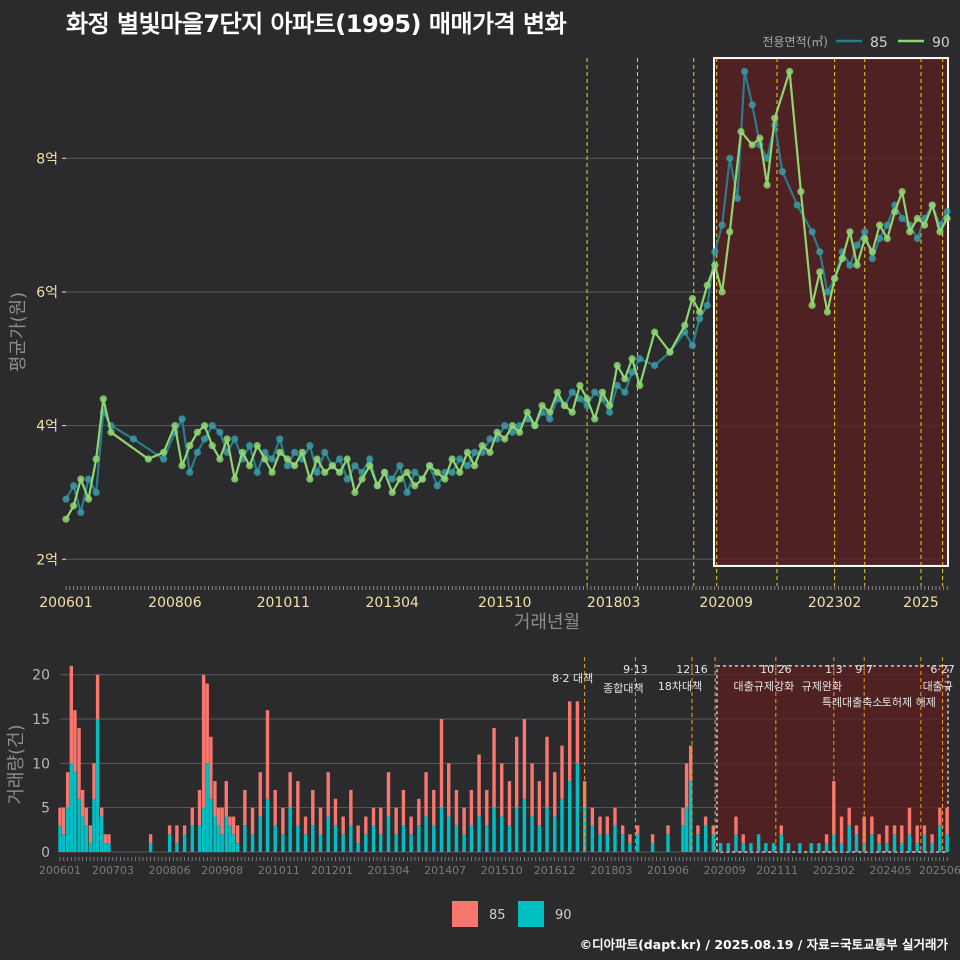 Image resolution: width=960 pixels, height=960 pixels. I want to click on volume-y-tick-label: 10, so click(41, 764).